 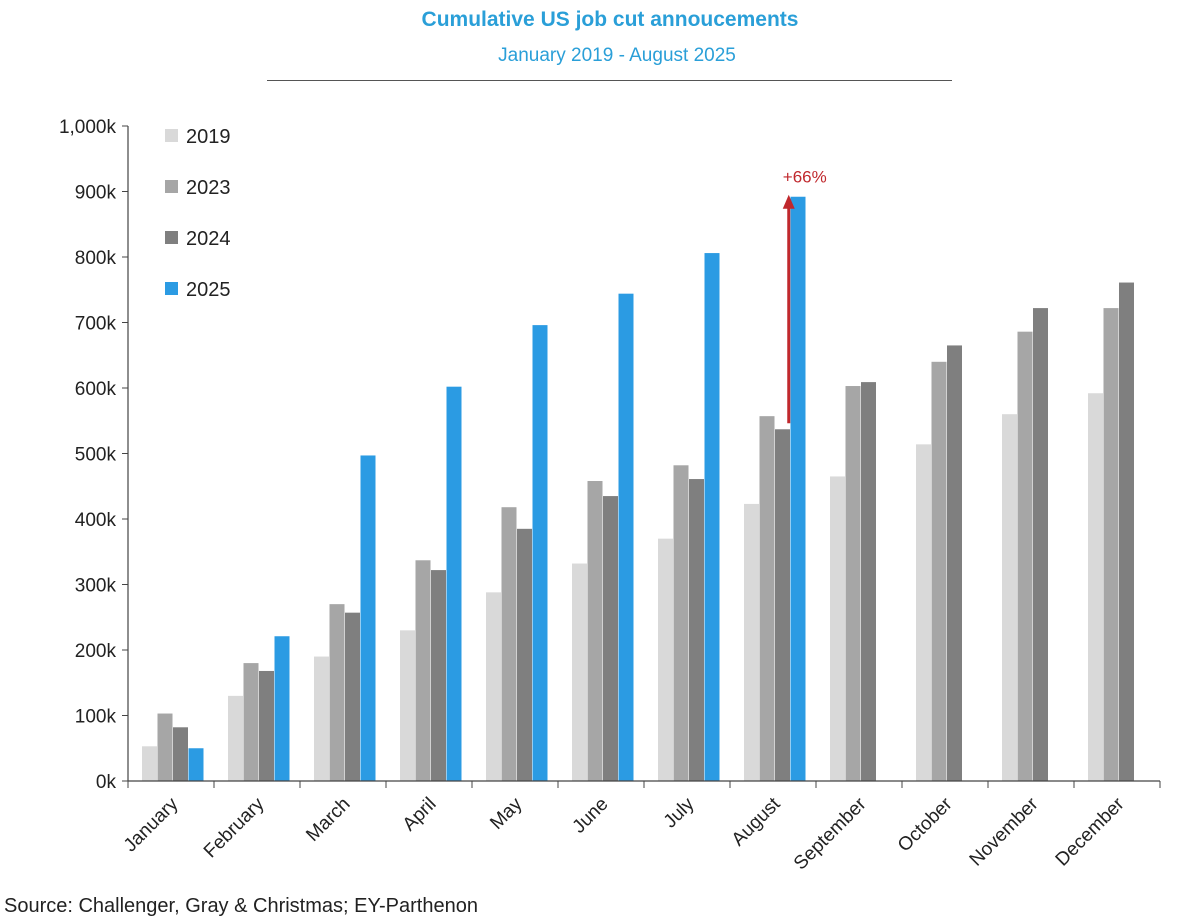 What do you see at coordinates (868, 581) in the screenshot?
I see `bar-2024-september` at bounding box center [868, 581].